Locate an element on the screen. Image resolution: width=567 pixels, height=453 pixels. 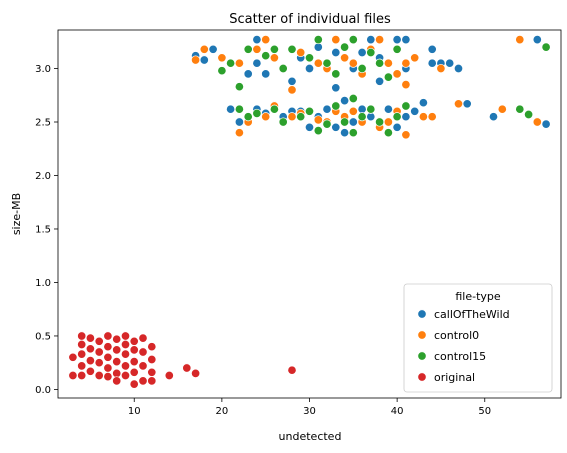
y-tick-label-0: 0.0 is located at coordinates (43, 390).